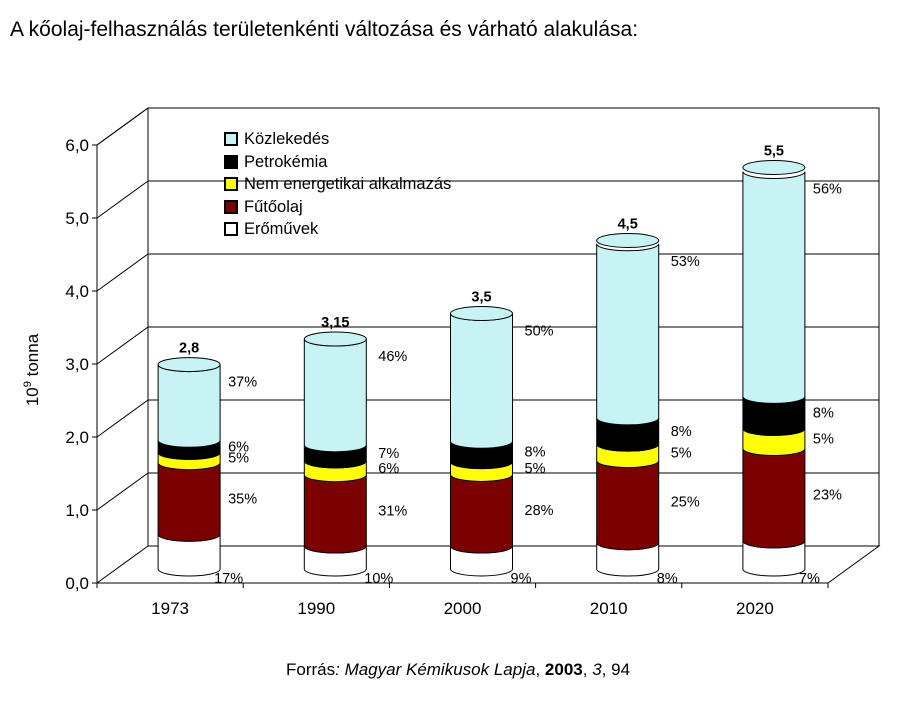  I want to click on legend-item: Közlekedés, so click(337, 139).